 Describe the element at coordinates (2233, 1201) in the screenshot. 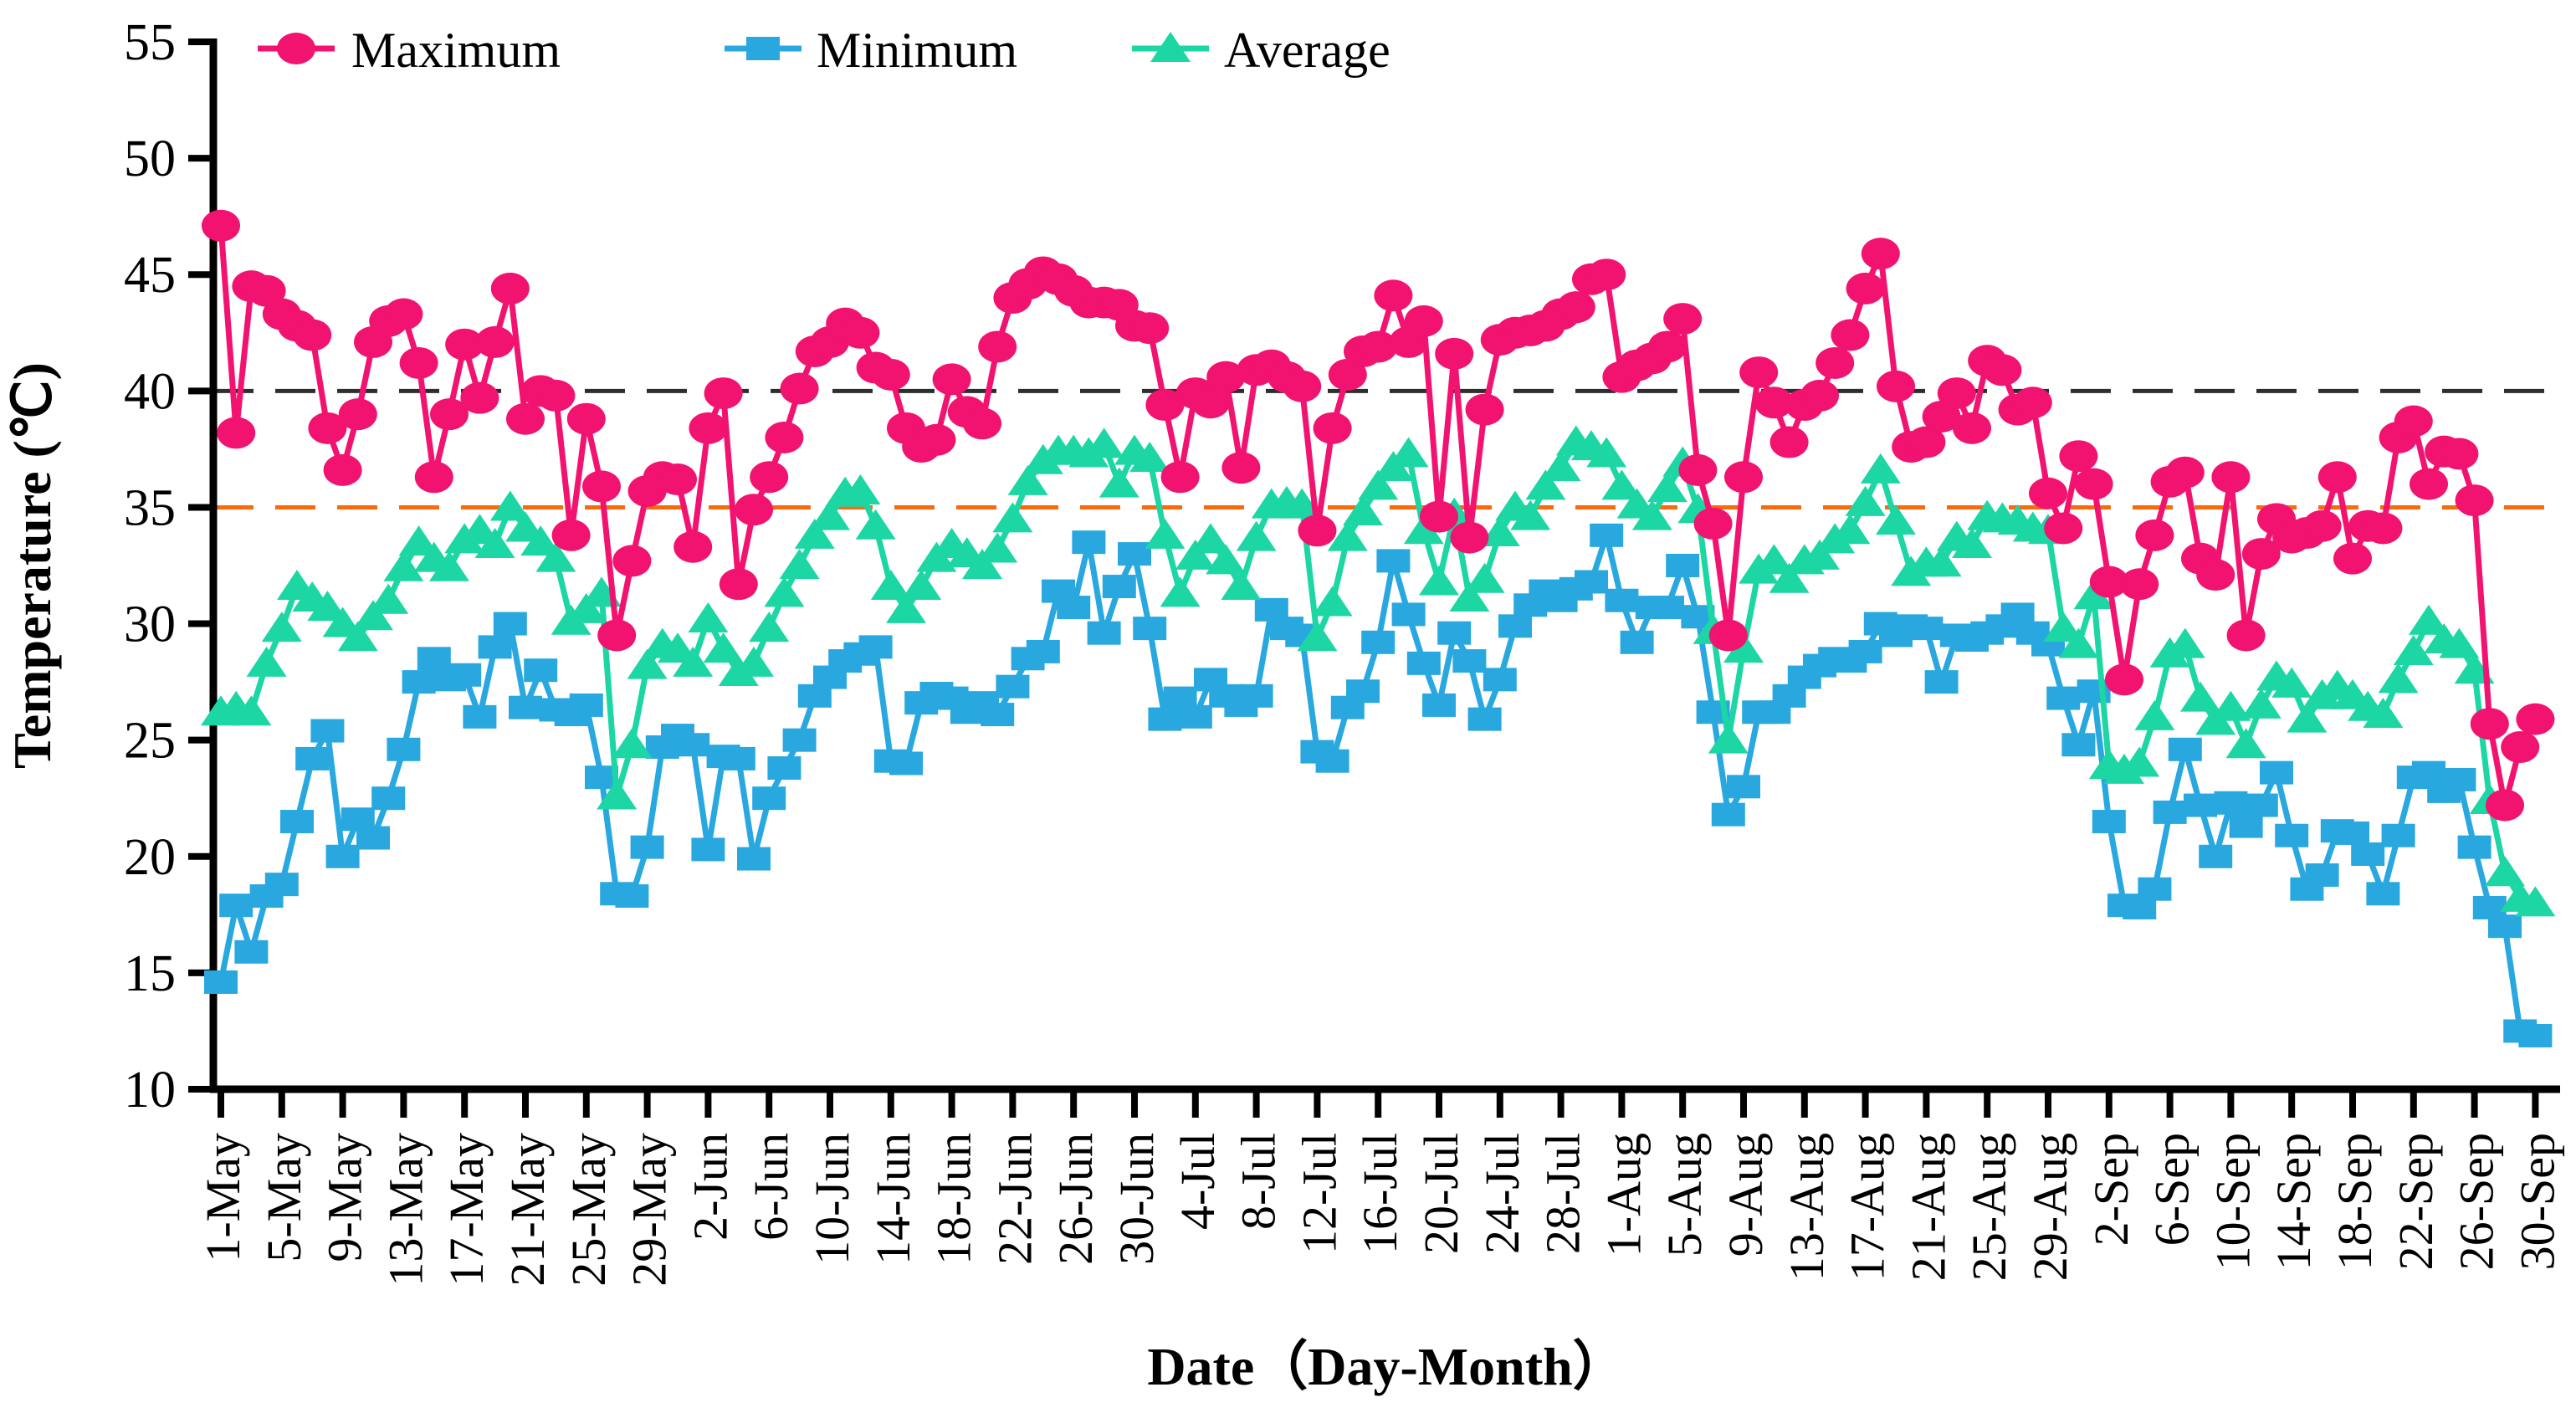

I see `x-tick-label: 10-Sep` at that location.